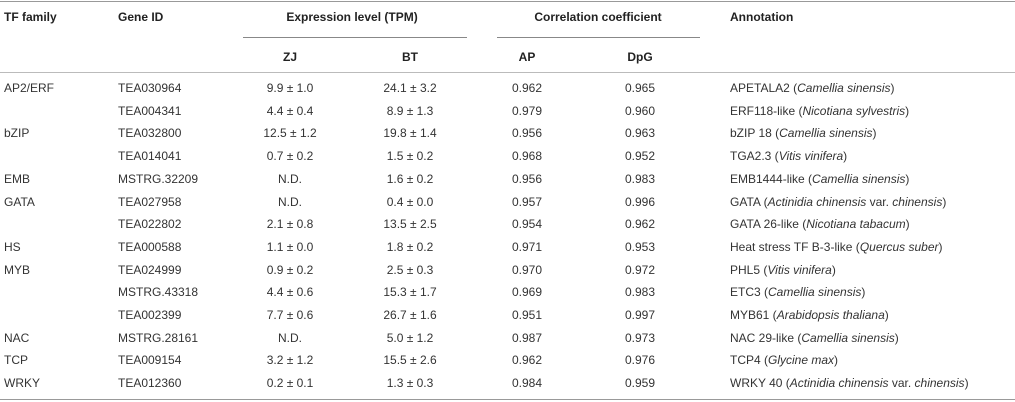 The width and height of the screenshot is (1015, 402). Describe the element at coordinates (410, 57) in the screenshot. I see `header-cell: BT` at that location.